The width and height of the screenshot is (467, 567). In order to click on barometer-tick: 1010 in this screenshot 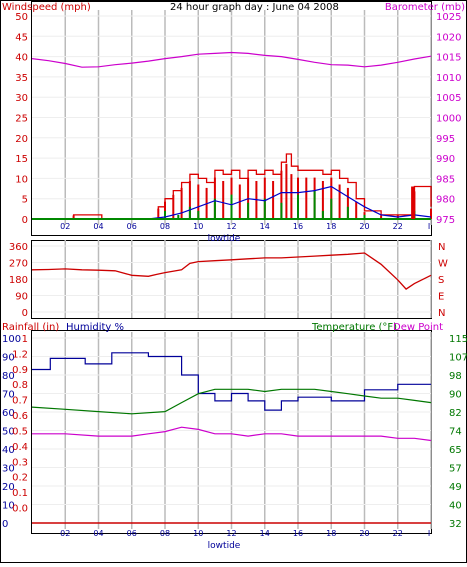, I will do `click(448, 78)`.